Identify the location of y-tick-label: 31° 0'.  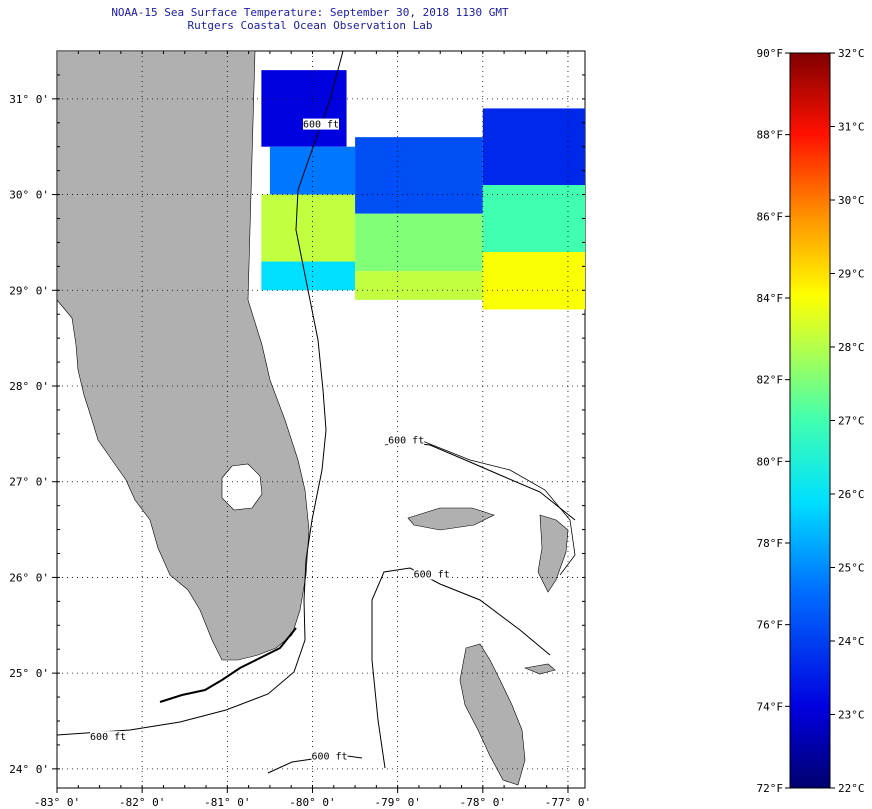
(29, 99).